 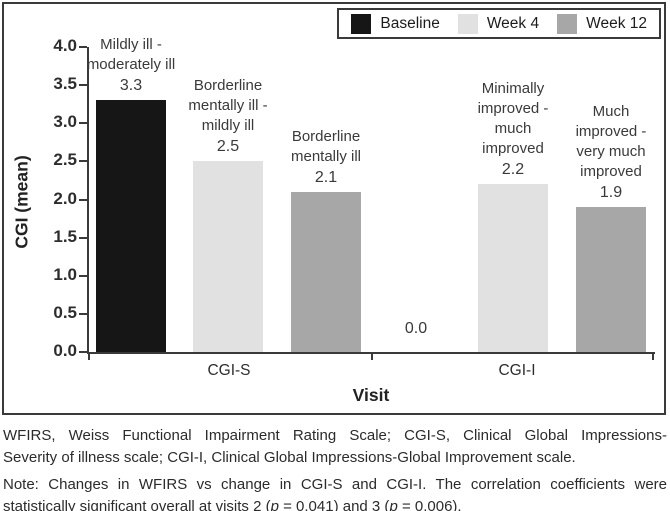 I want to click on bar-value-label: 3.3, so click(x=131, y=85).